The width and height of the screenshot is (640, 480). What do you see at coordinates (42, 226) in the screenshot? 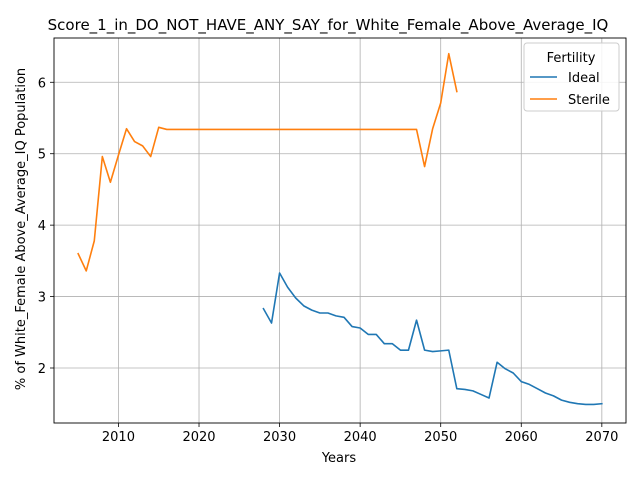
I see `y-tick-label: 4` at bounding box center [42, 226].